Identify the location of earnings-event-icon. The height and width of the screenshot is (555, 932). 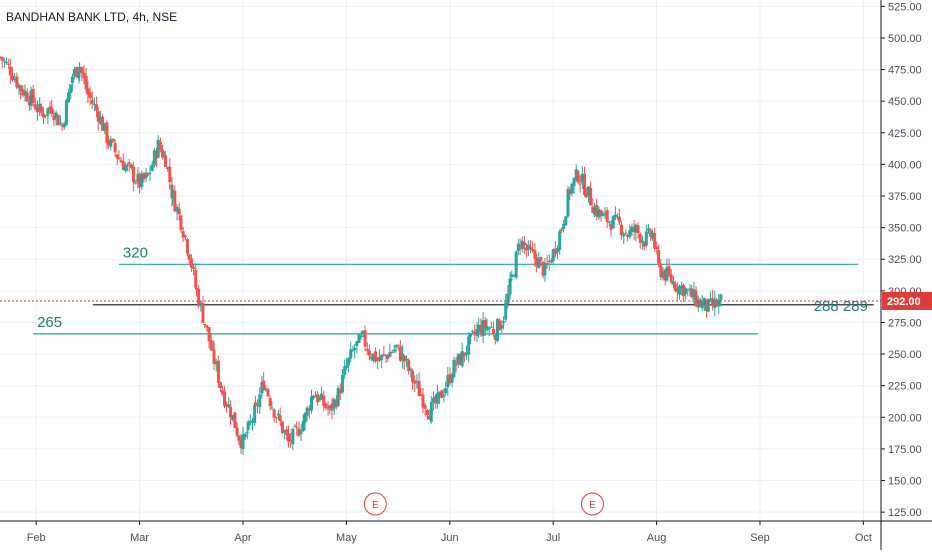
(592, 504).